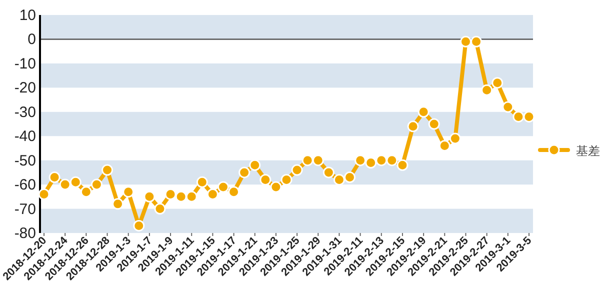 The height and width of the screenshot is (299, 604). I want to click on legend-label: 基差, so click(588, 151).